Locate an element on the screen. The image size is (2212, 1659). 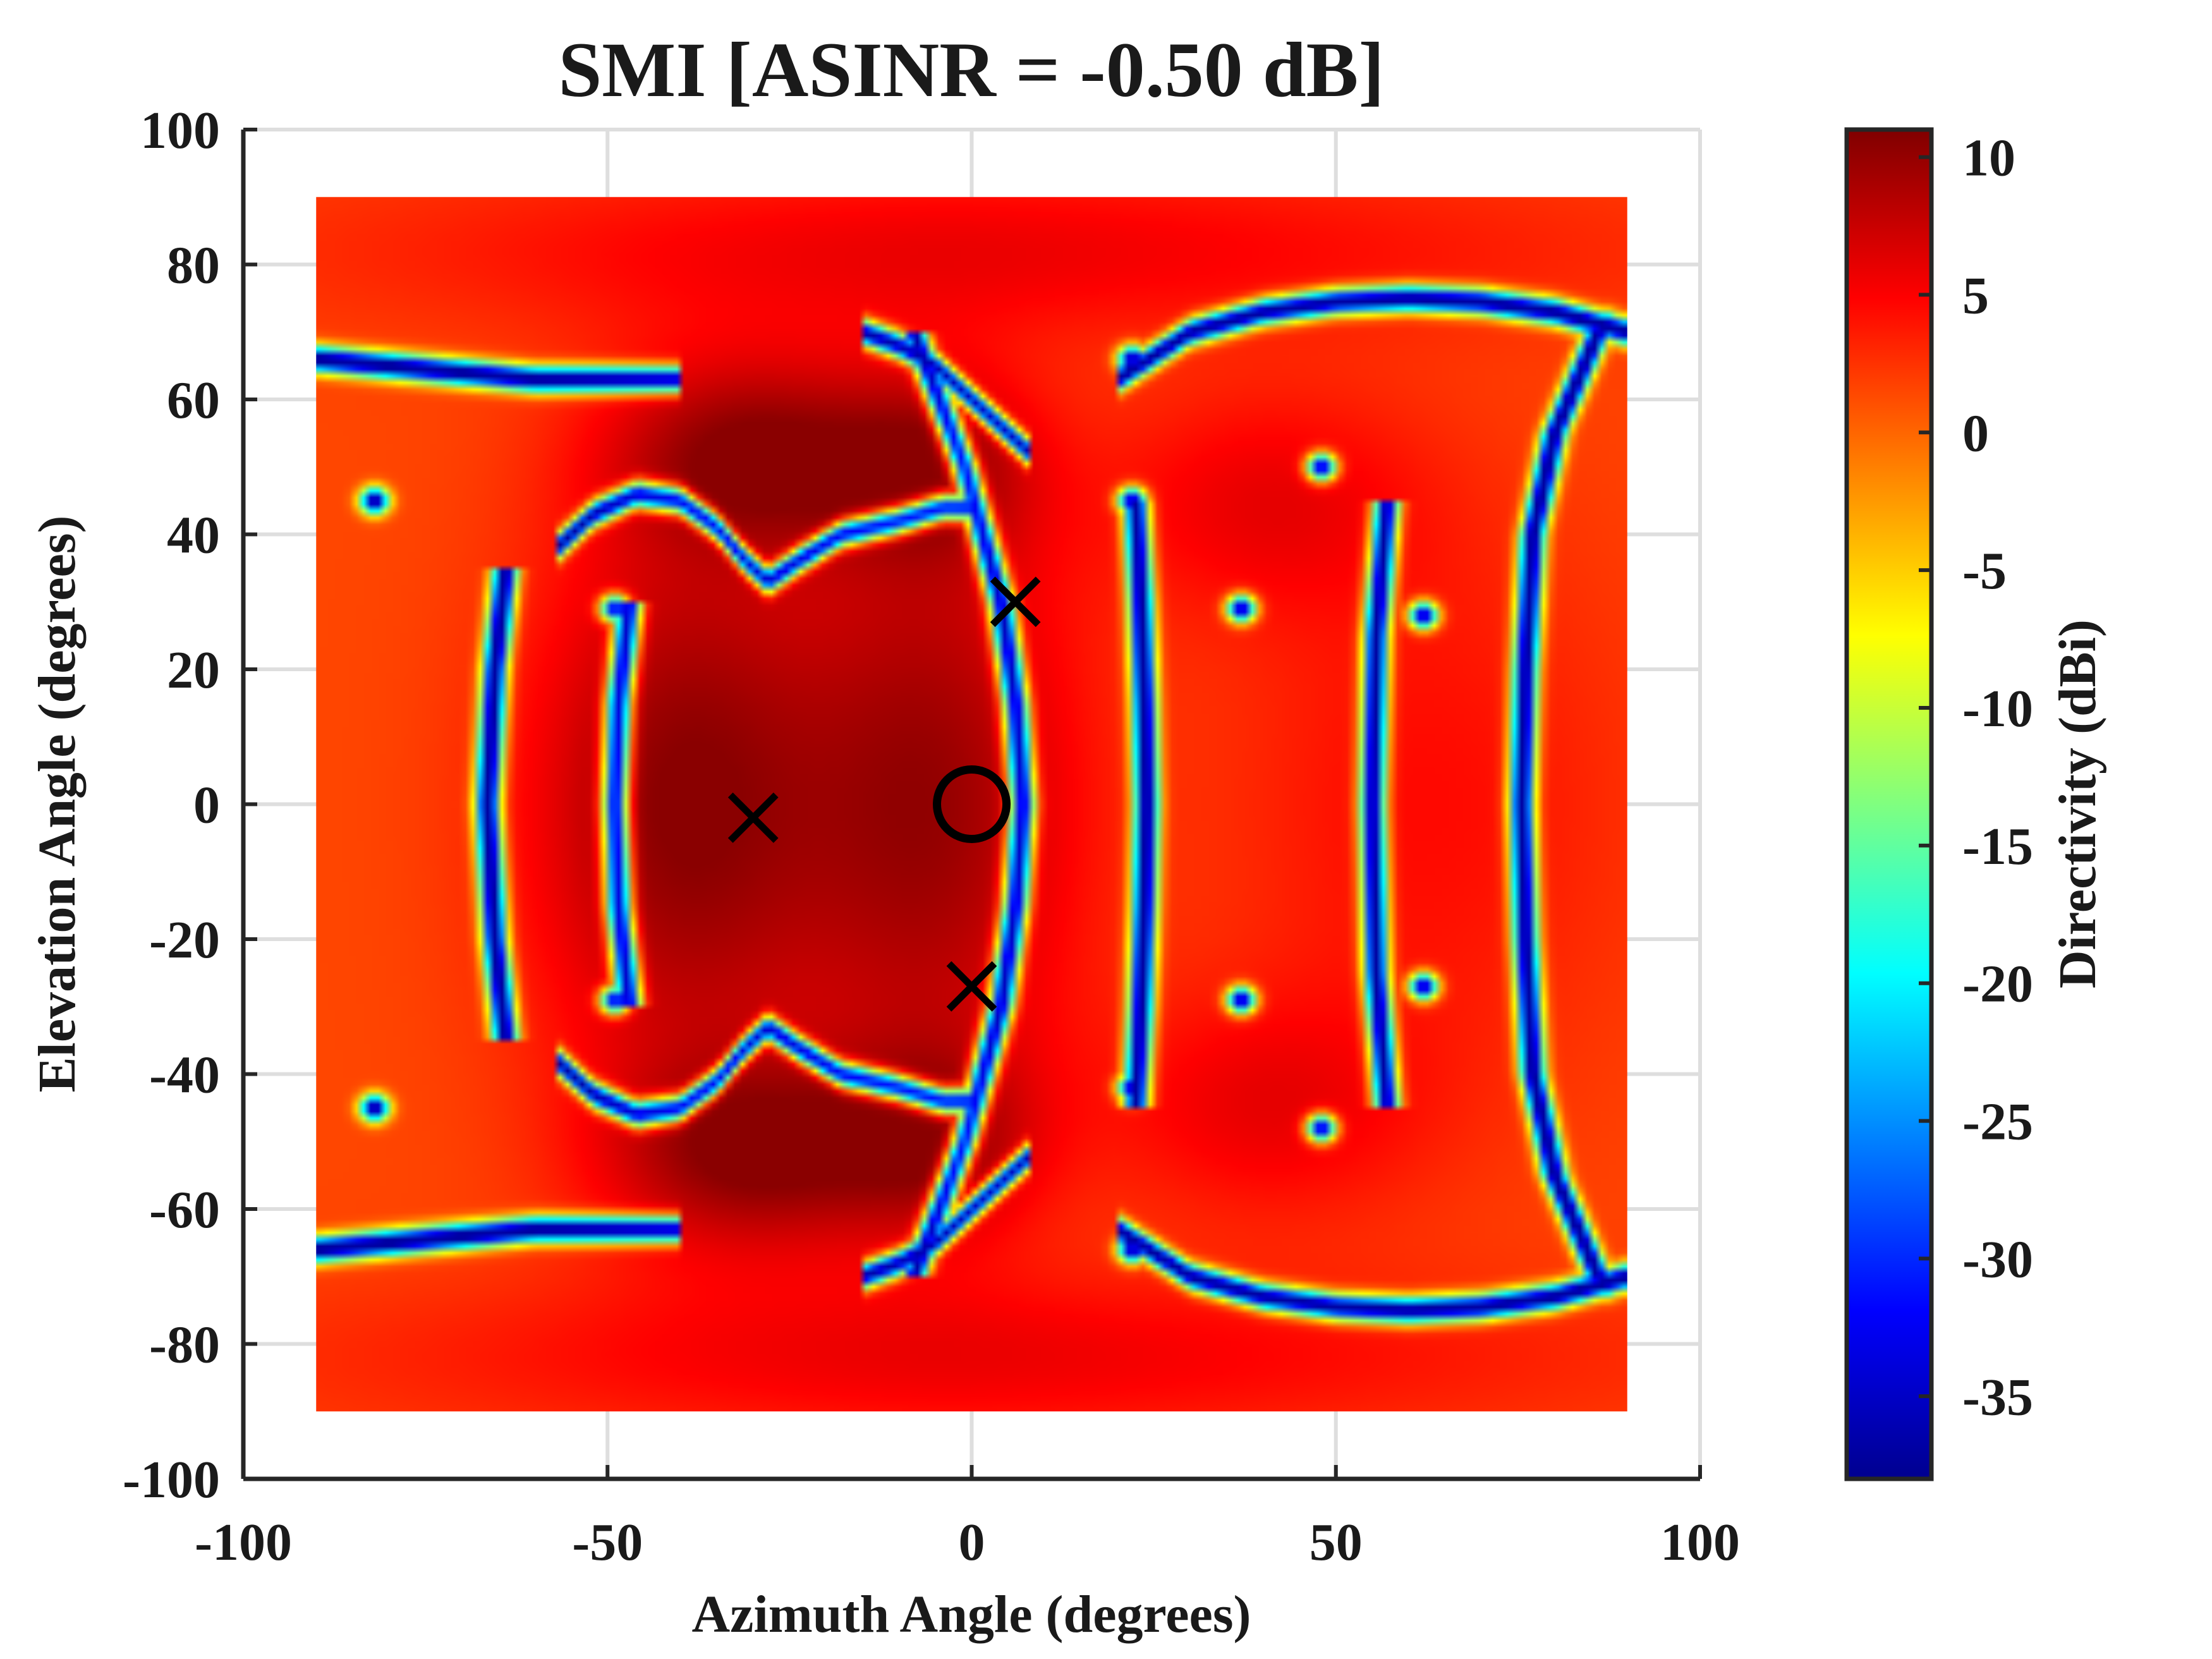
x-tick-label: 50 is located at coordinates (1336, 1542).